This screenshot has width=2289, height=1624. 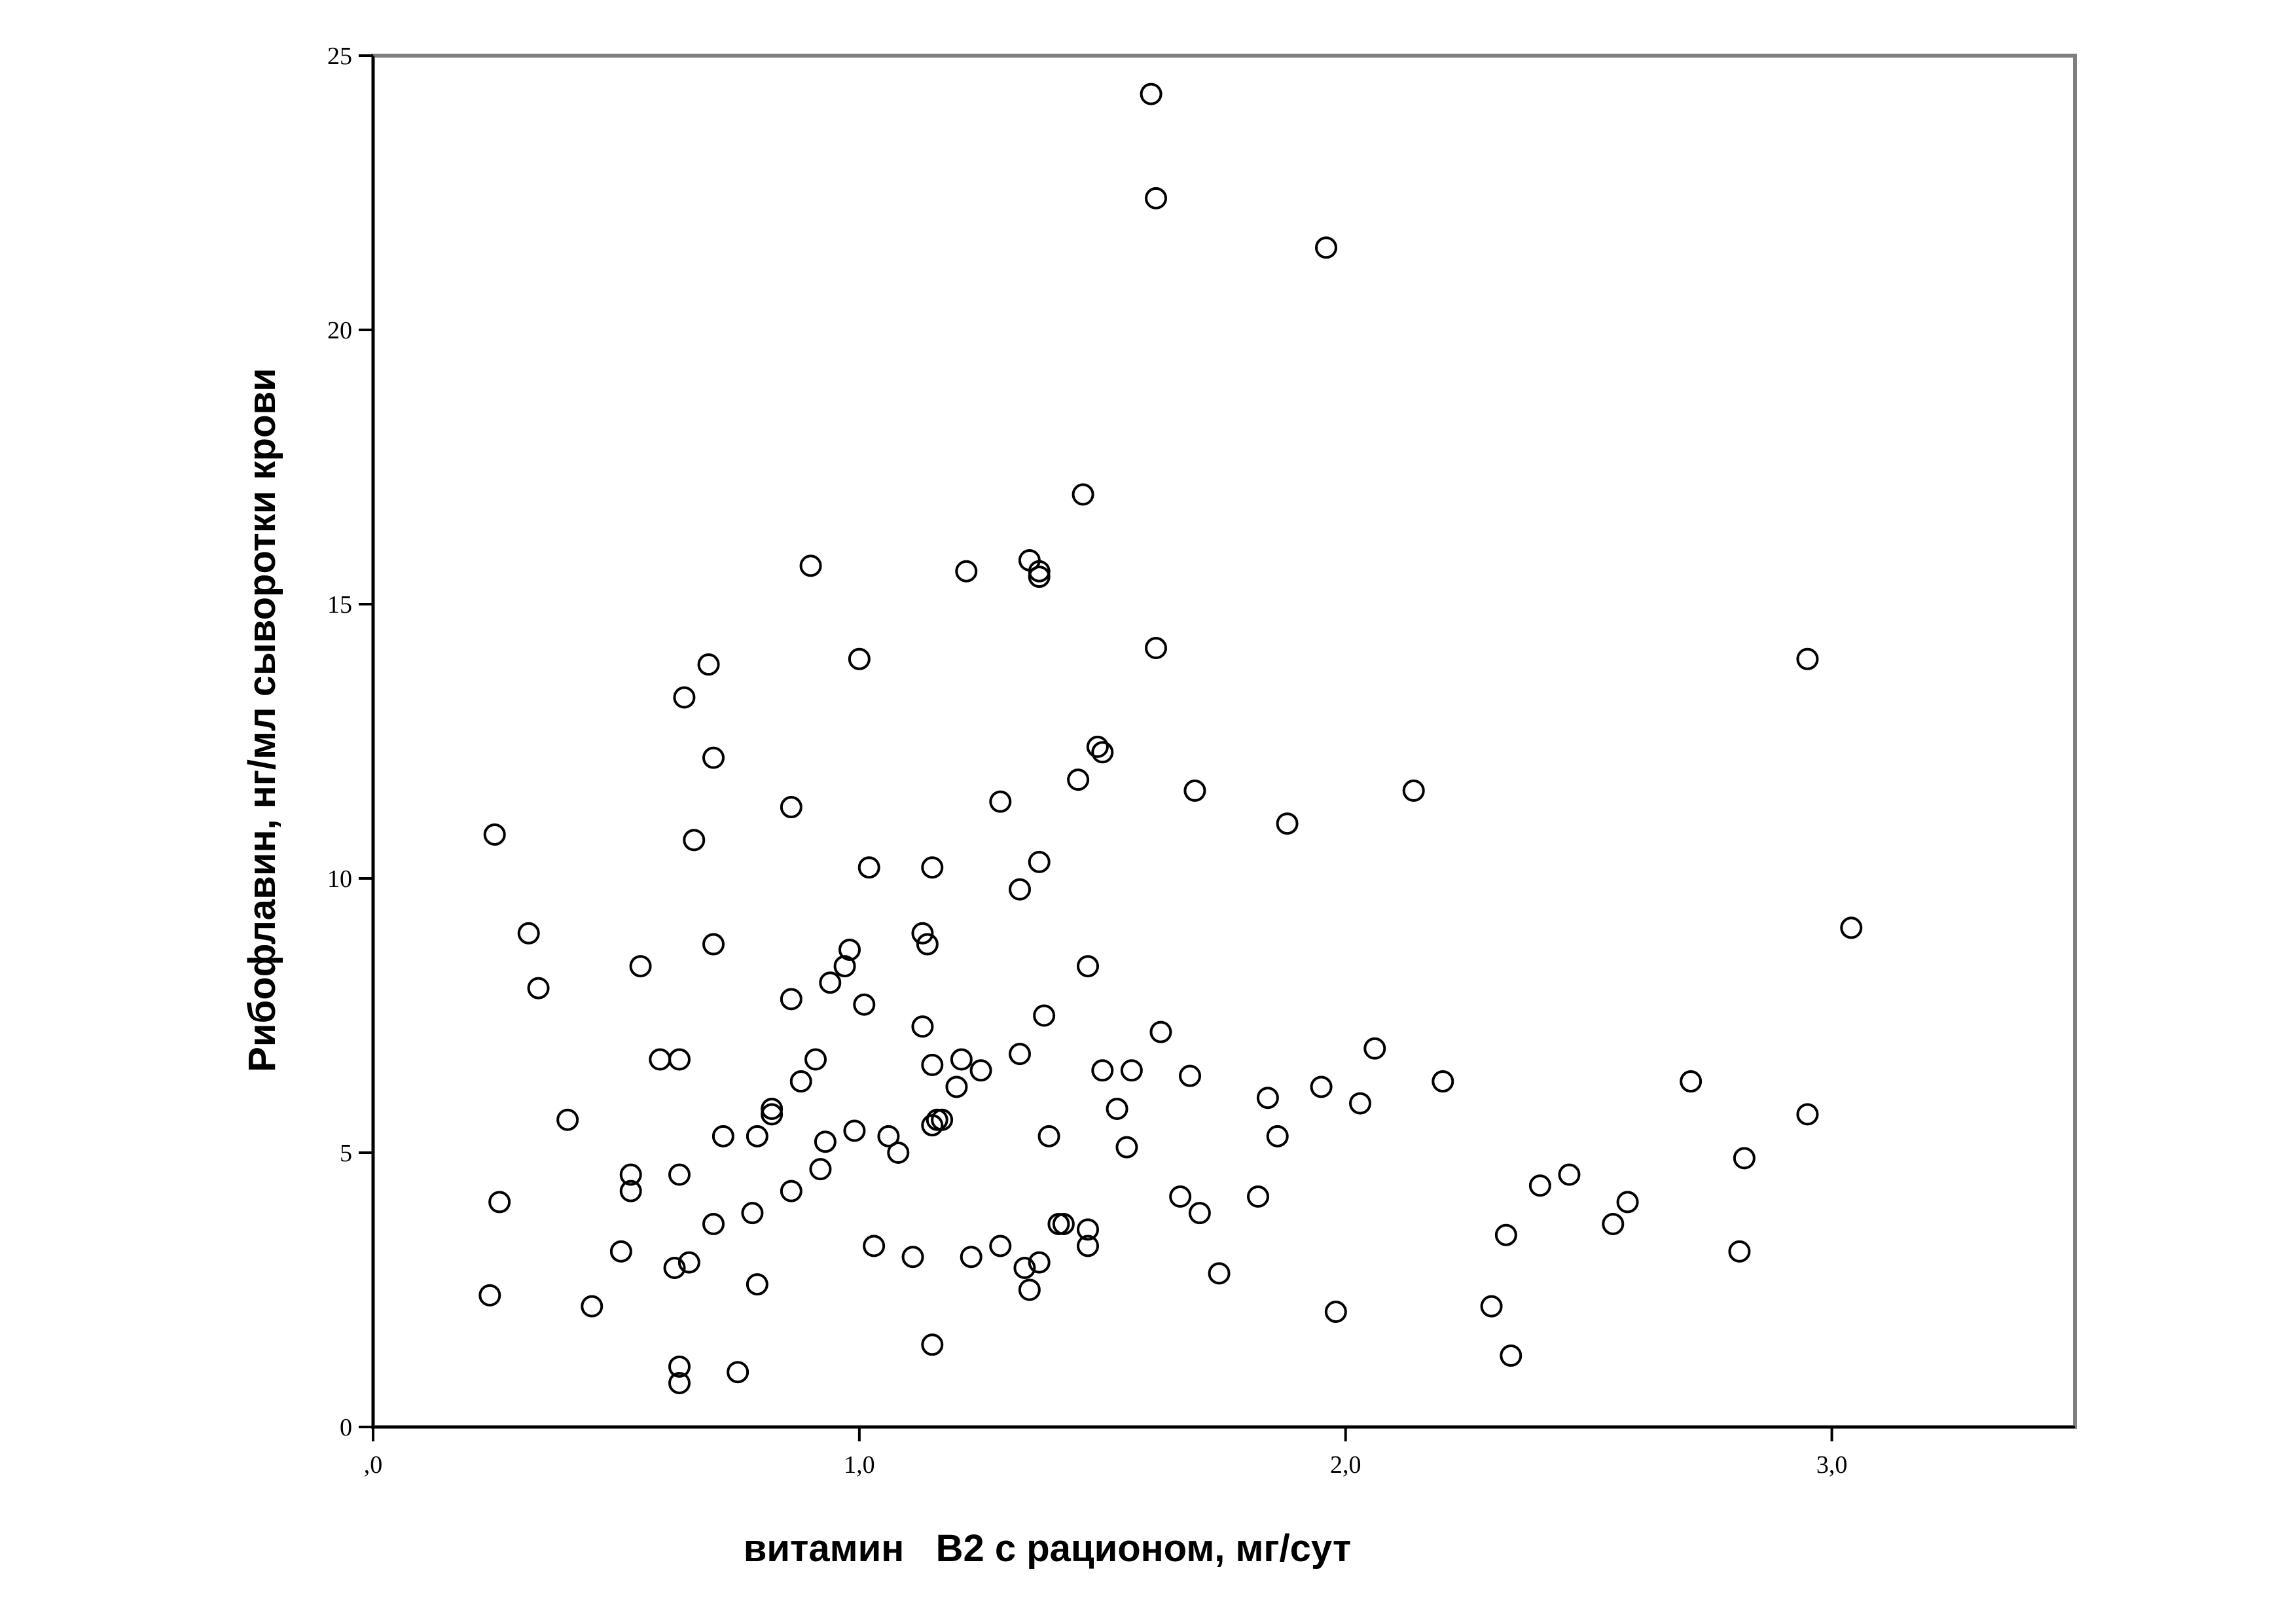 What do you see at coordinates (346, 1153) in the screenshot?
I see `y-tick-label: 5` at bounding box center [346, 1153].